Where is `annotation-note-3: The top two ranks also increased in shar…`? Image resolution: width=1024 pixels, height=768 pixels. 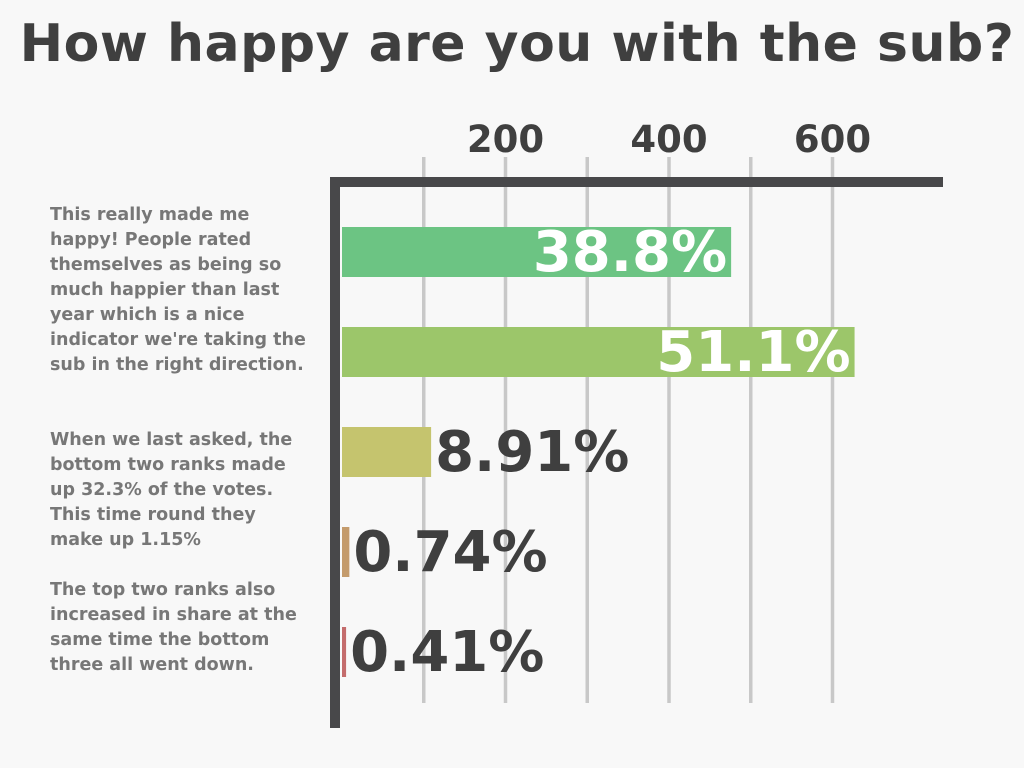 annotation-note-3: The top two ranks also increased in shar… is located at coordinates (173, 627).